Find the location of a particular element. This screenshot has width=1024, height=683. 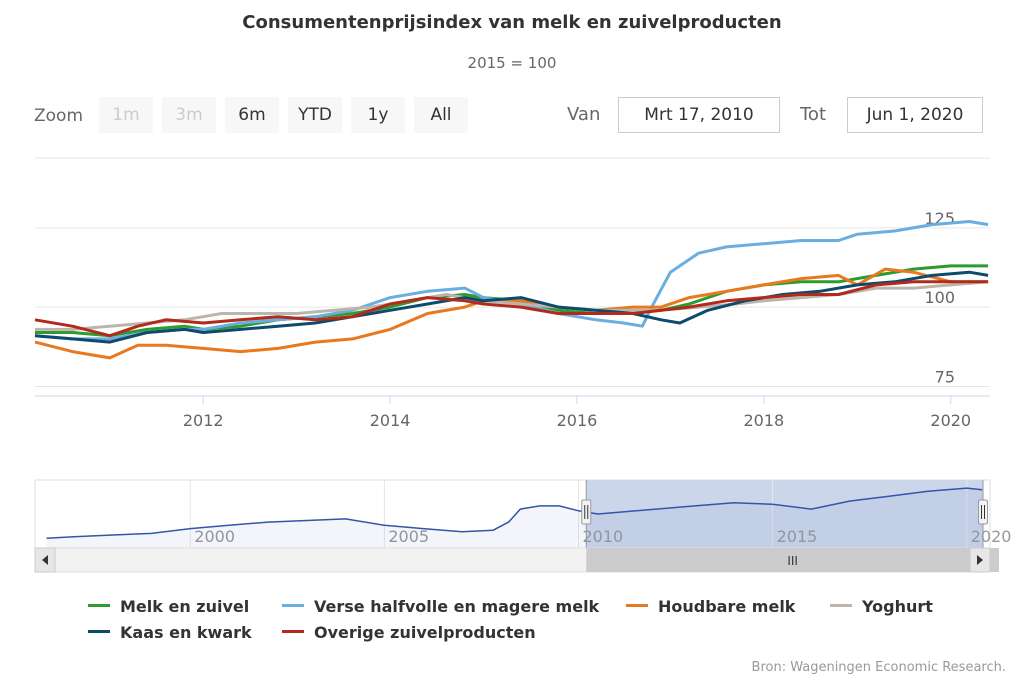

zoom-button-1m: 1m is located at coordinates (126, 115).